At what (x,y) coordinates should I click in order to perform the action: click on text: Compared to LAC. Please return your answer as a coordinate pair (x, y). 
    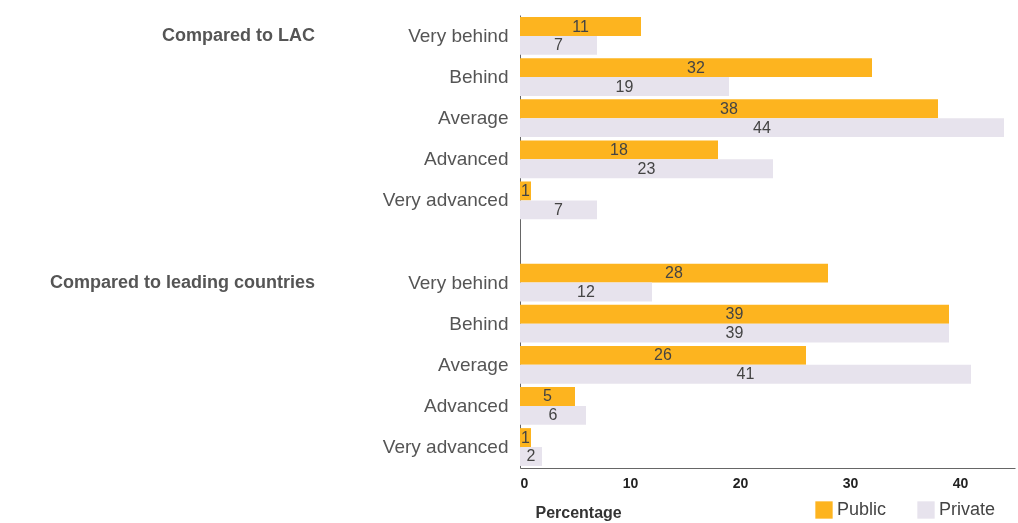
    Looking at the image, I should click on (238, 34).